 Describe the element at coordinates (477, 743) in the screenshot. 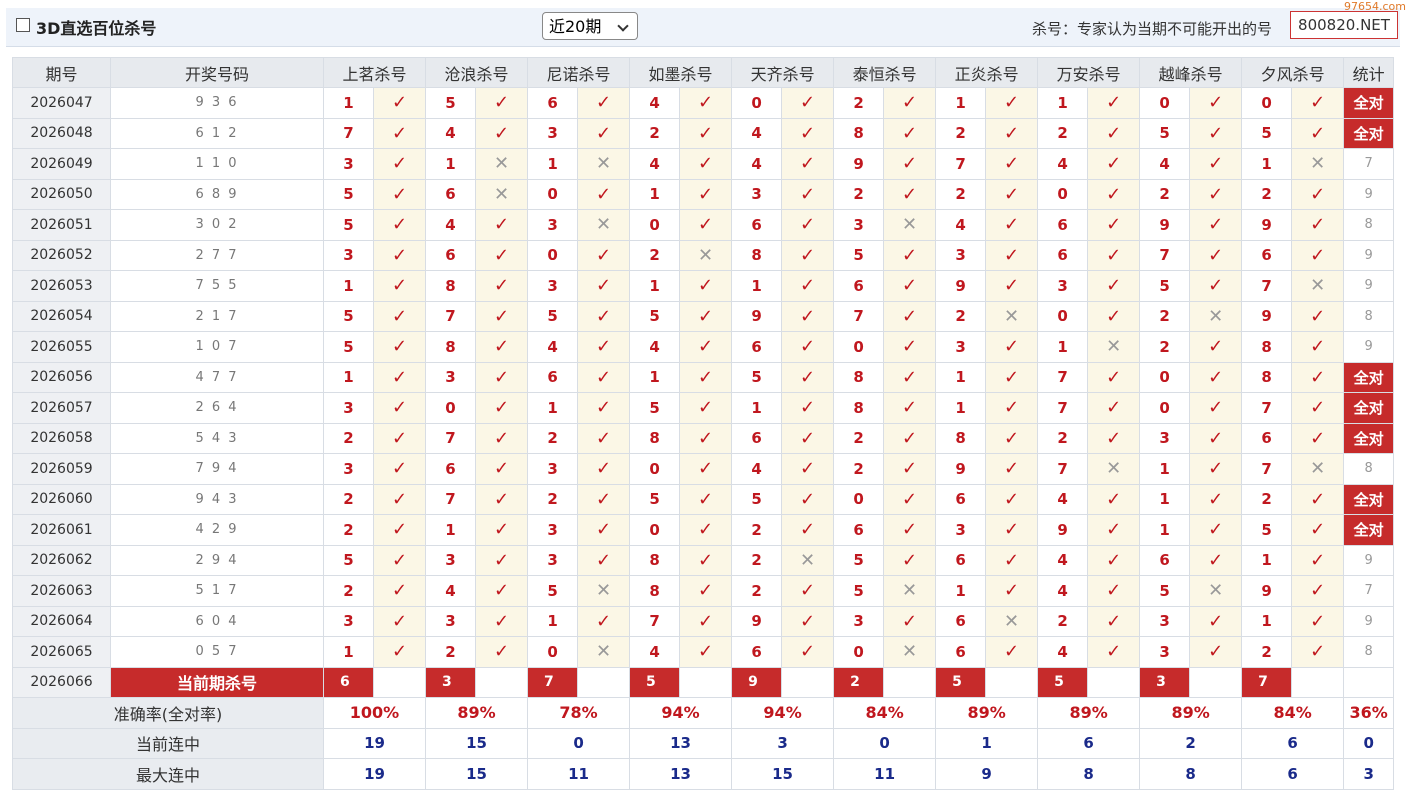

I see `summary-value: 15` at that location.